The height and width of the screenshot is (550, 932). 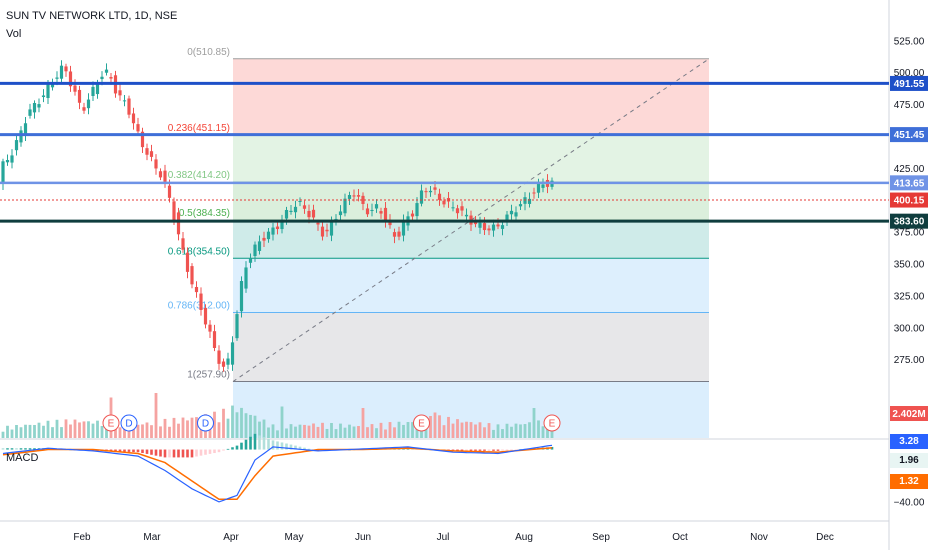 I want to click on time-tick-label: Jun, so click(x=363, y=537).